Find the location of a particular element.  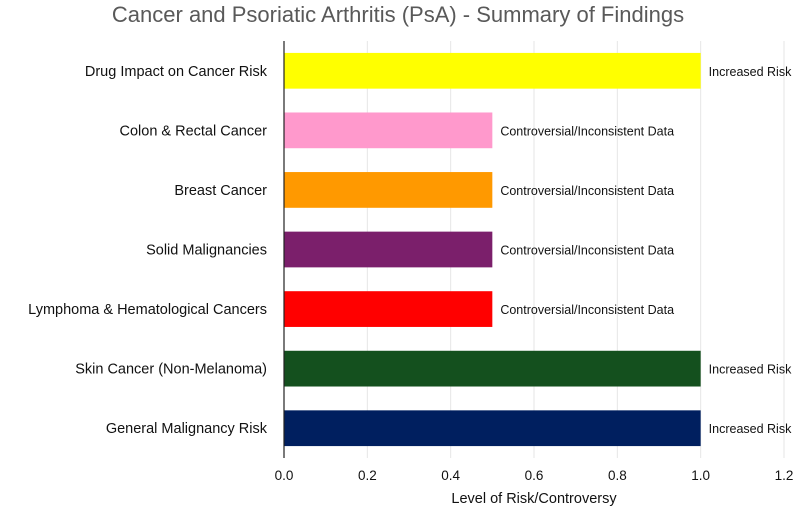

category-label: Skin Cancer (Non-Melanoma) is located at coordinates (171, 370).